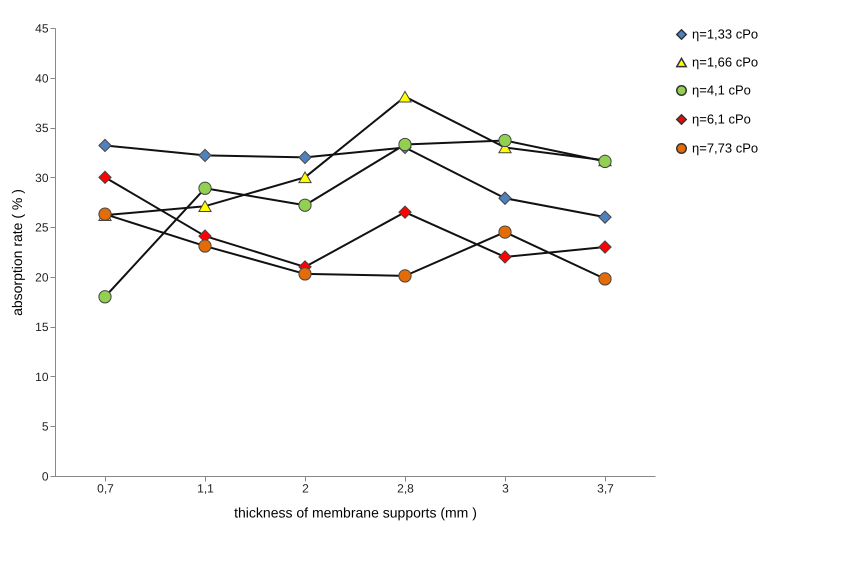 Image resolution: width=843 pixels, height=572 pixels. Describe the element at coordinates (605, 489) in the screenshot. I see `x-tick-label: 3,7` at that location.